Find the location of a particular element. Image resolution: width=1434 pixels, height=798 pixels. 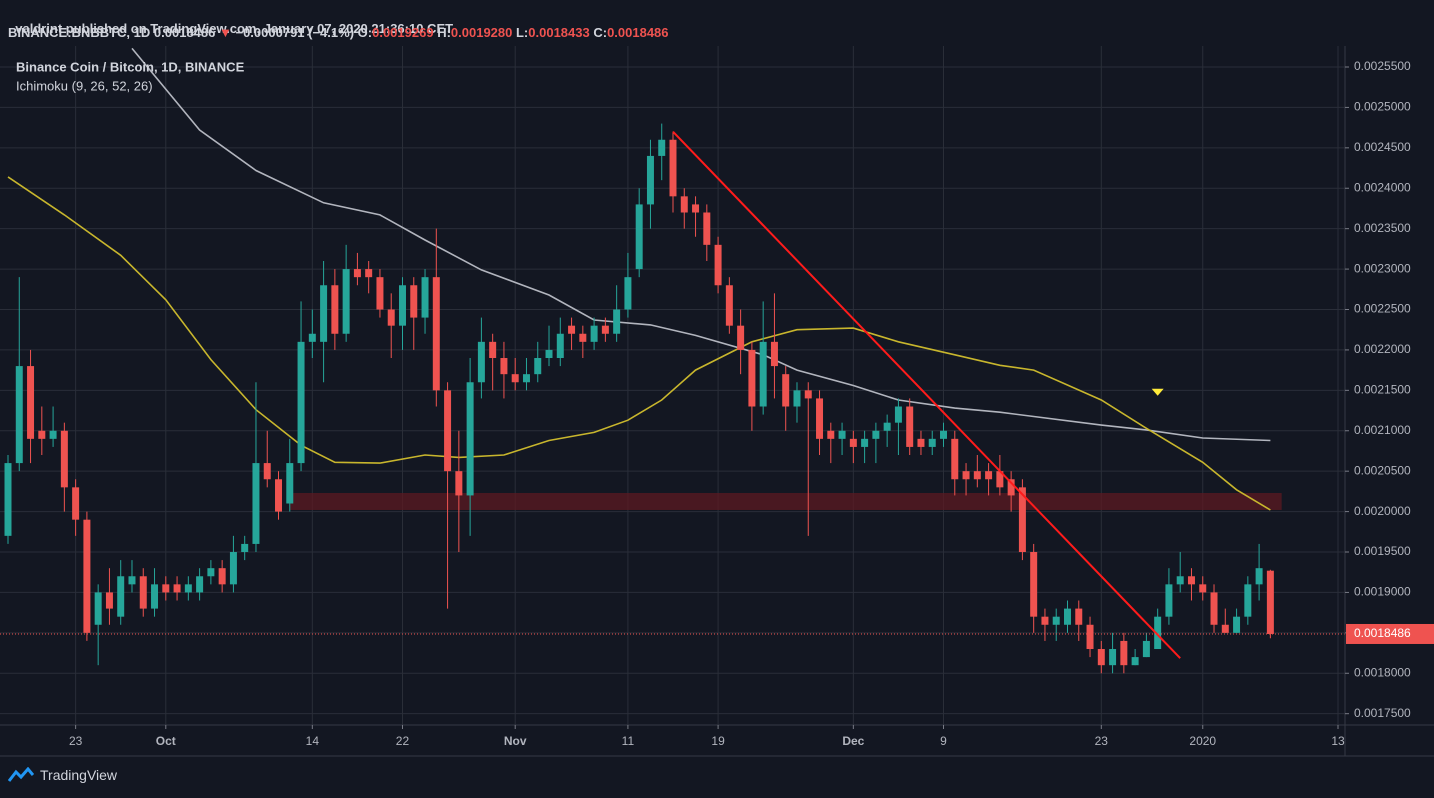

open-value: 0.0019269 is located at coordinates (403, 32).